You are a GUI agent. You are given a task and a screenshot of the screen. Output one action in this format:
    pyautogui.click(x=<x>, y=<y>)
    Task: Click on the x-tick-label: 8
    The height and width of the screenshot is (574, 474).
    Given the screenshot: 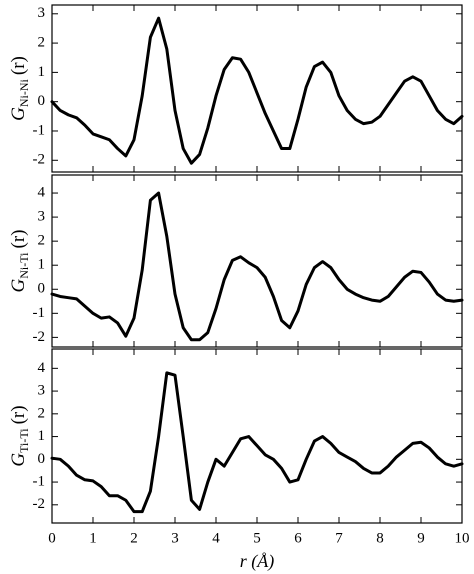 What is the action you would take?
    pyautogui.click(x=380, y=538)
    